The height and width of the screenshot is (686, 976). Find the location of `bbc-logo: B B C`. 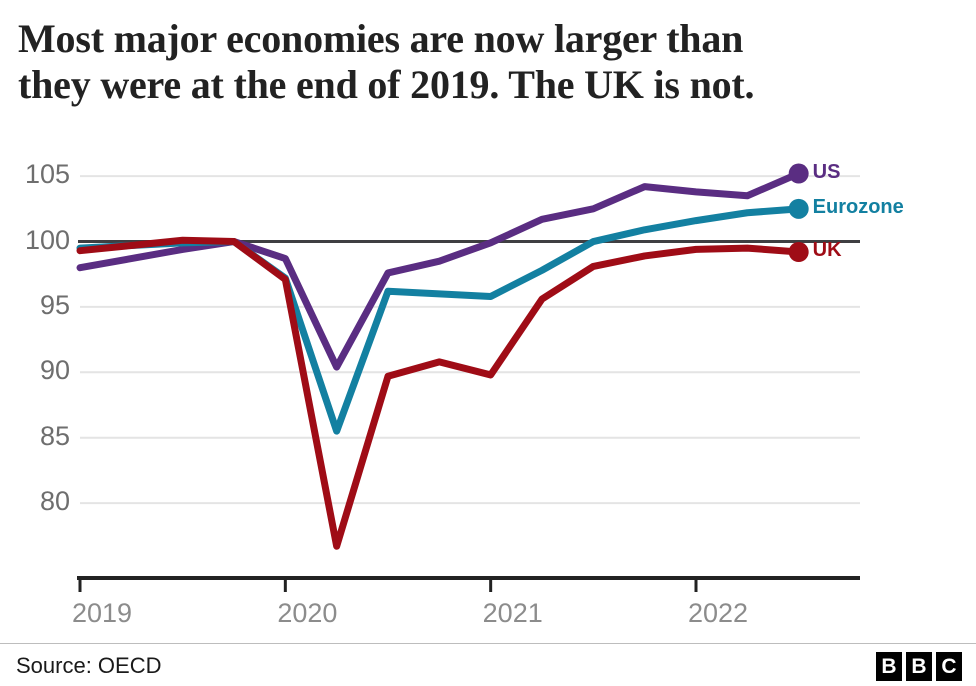

bbc-logo: B B C is located at coordinates (919, 666).